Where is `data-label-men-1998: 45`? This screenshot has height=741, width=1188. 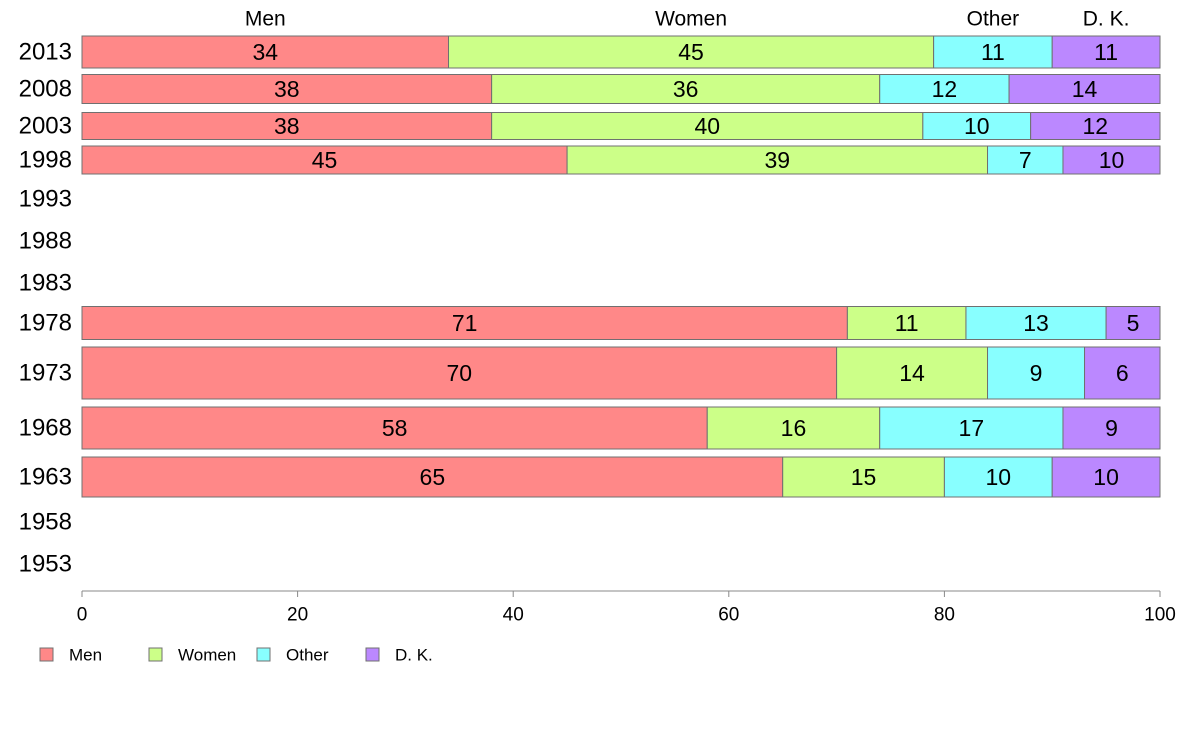 data-label-men-1998: 45 is located at coordinates (325, 160).